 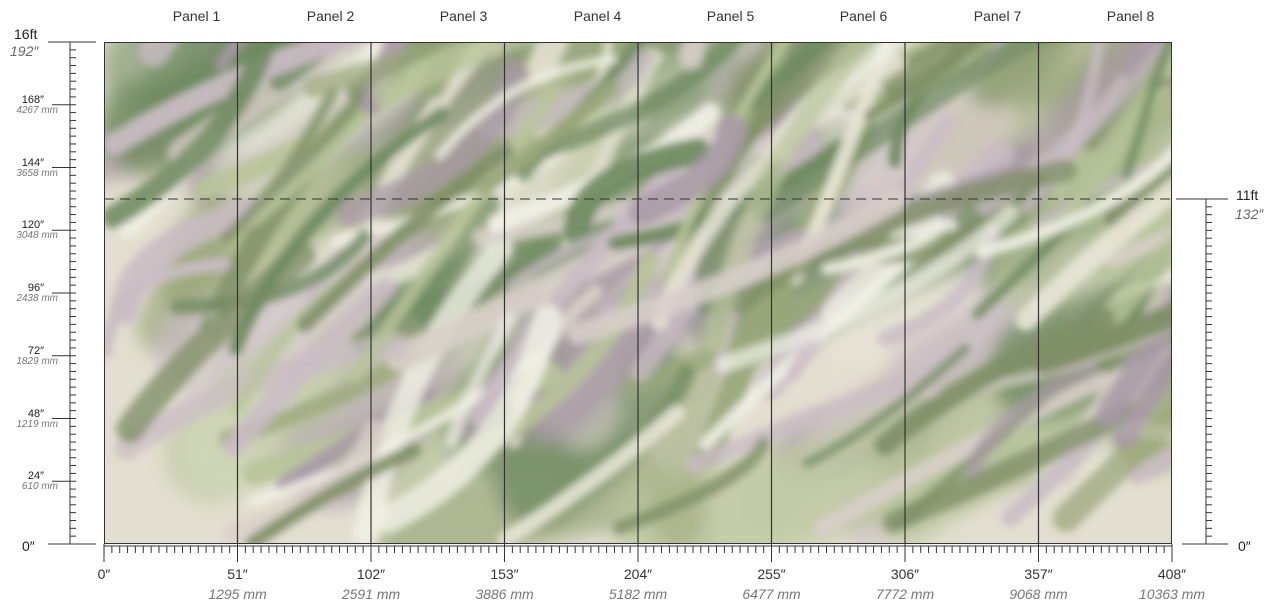 What do you see at coordinates (638, 594) in the screenshot?
I see `bottom-scale-mm-label: 5182 mm` at bounding box center [638, 594].